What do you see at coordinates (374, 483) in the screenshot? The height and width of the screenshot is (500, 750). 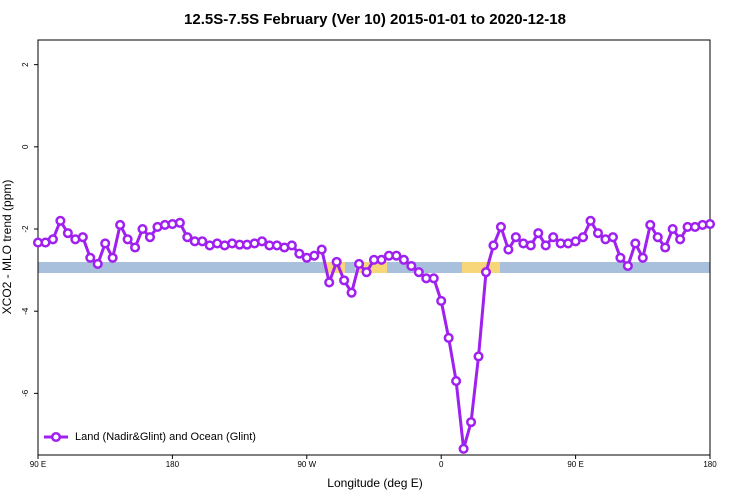 I see `x-axis-label: Longitude (deg E)` at bounding box center [374, 483].